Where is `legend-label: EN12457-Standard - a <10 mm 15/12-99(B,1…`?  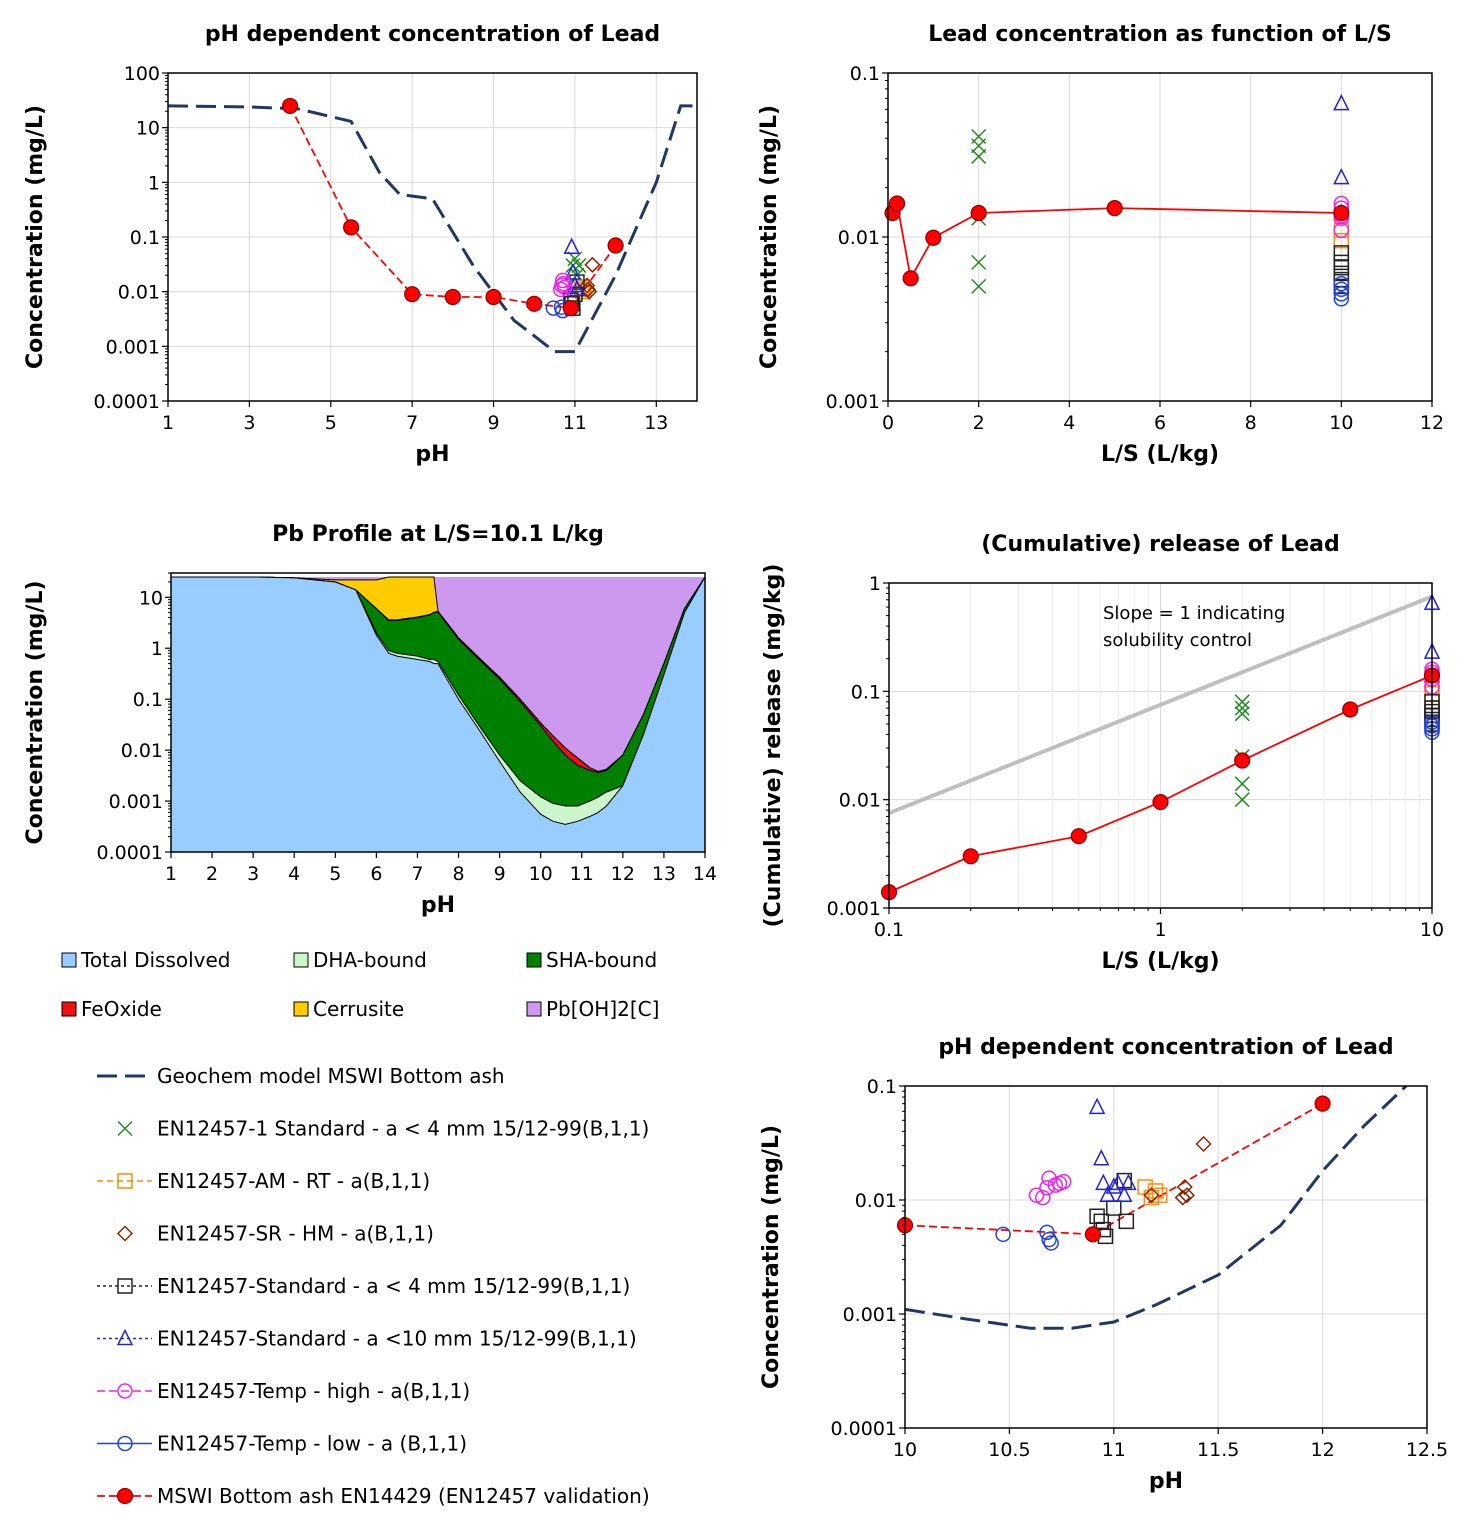
legend-label: EN12457-Standard - a <10 mm 15/12-99(B,1… is located at coordinates (397, 1339).